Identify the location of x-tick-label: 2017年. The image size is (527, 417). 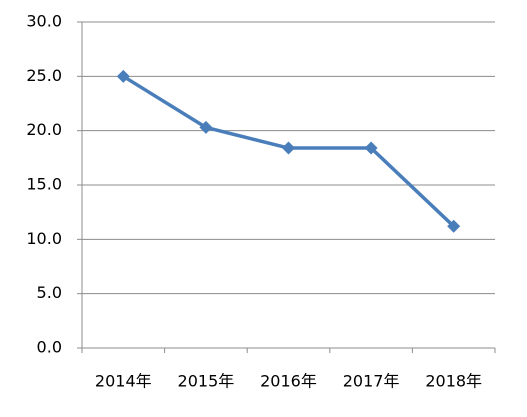
(371, 381).